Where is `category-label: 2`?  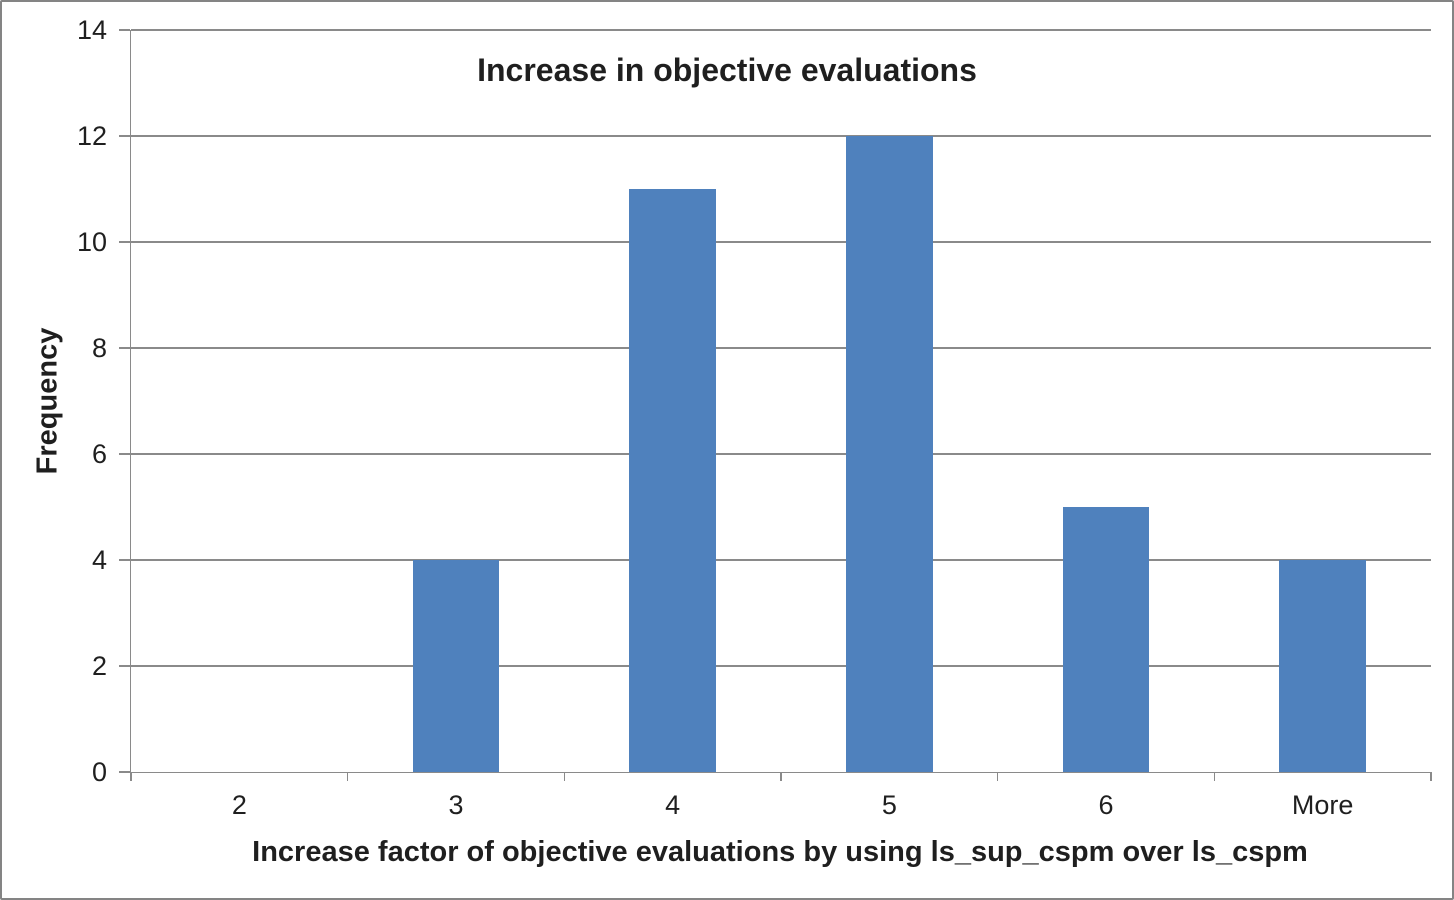 category-label: 2 is located at coordinates (239, 805).